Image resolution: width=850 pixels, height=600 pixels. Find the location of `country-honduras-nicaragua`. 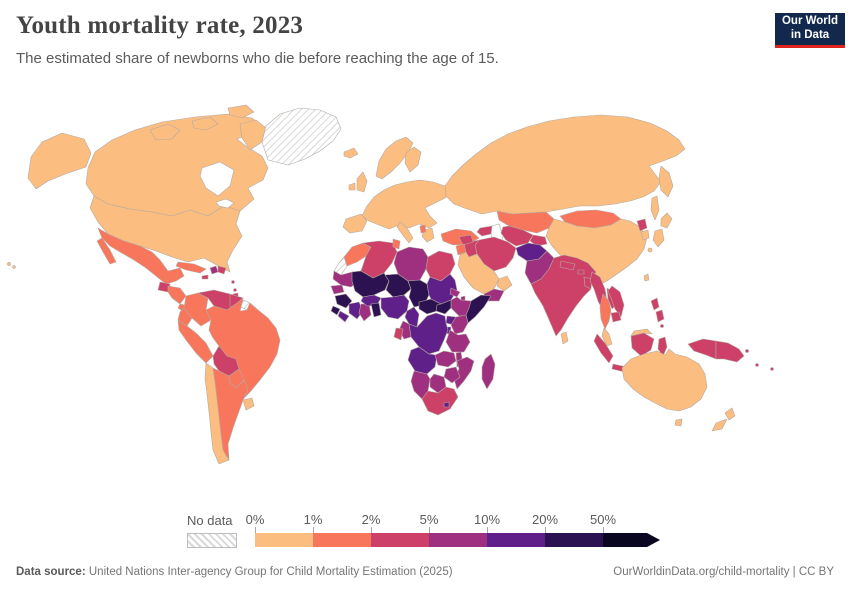

country-honduras-nicaragua is located at coordinates (177, 295).